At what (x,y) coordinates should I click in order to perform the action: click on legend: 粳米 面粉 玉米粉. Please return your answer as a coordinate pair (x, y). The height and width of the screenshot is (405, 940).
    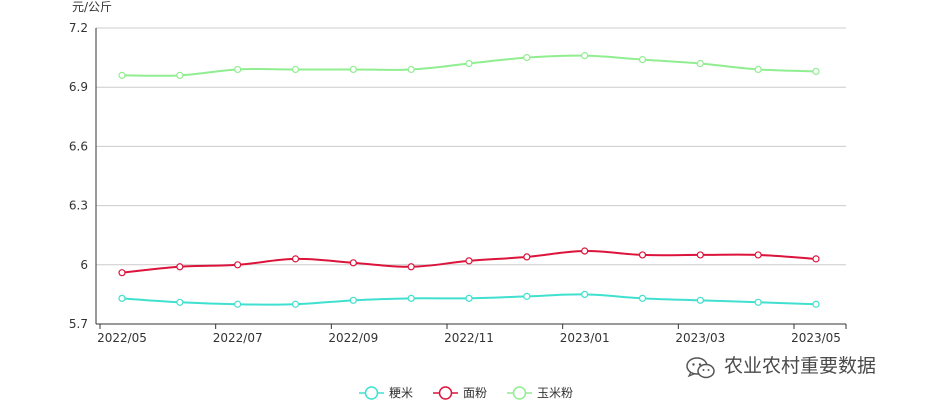
    Looking at the image, I should click on (466, 393).